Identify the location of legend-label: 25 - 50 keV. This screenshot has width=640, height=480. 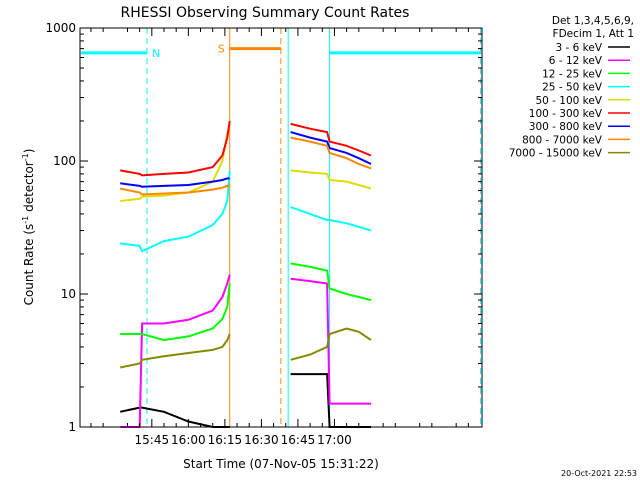
(572, 88).